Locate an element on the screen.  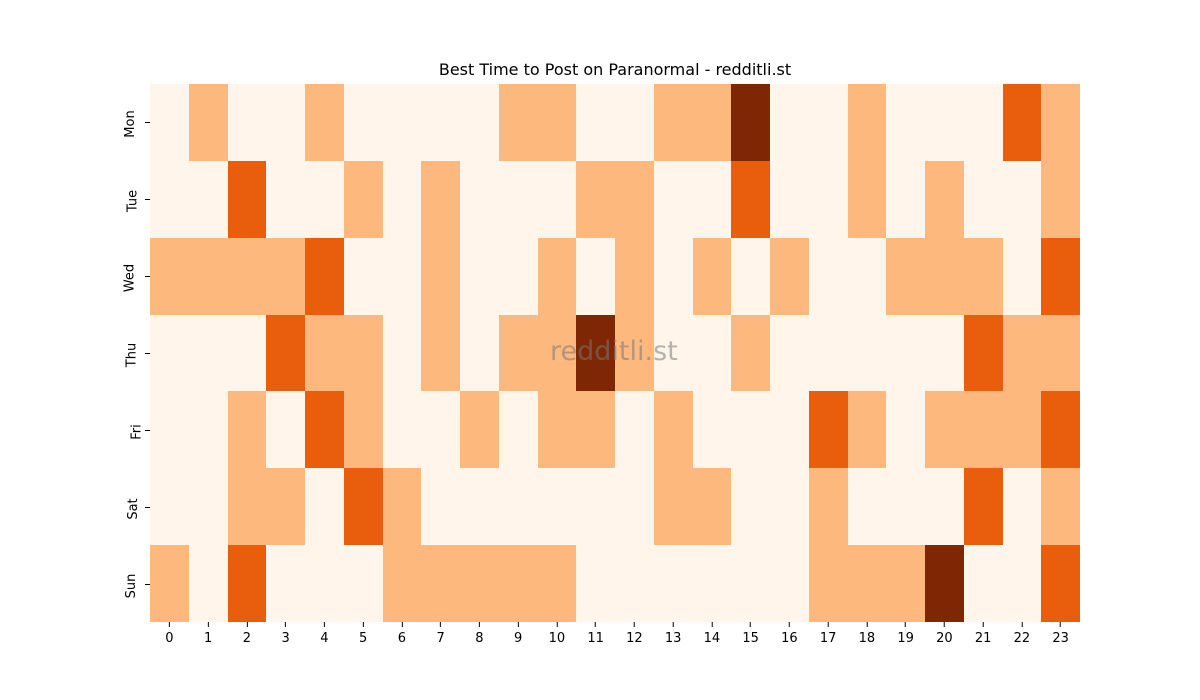
x-tick-label: 5 is located at coordinates (363, 634).